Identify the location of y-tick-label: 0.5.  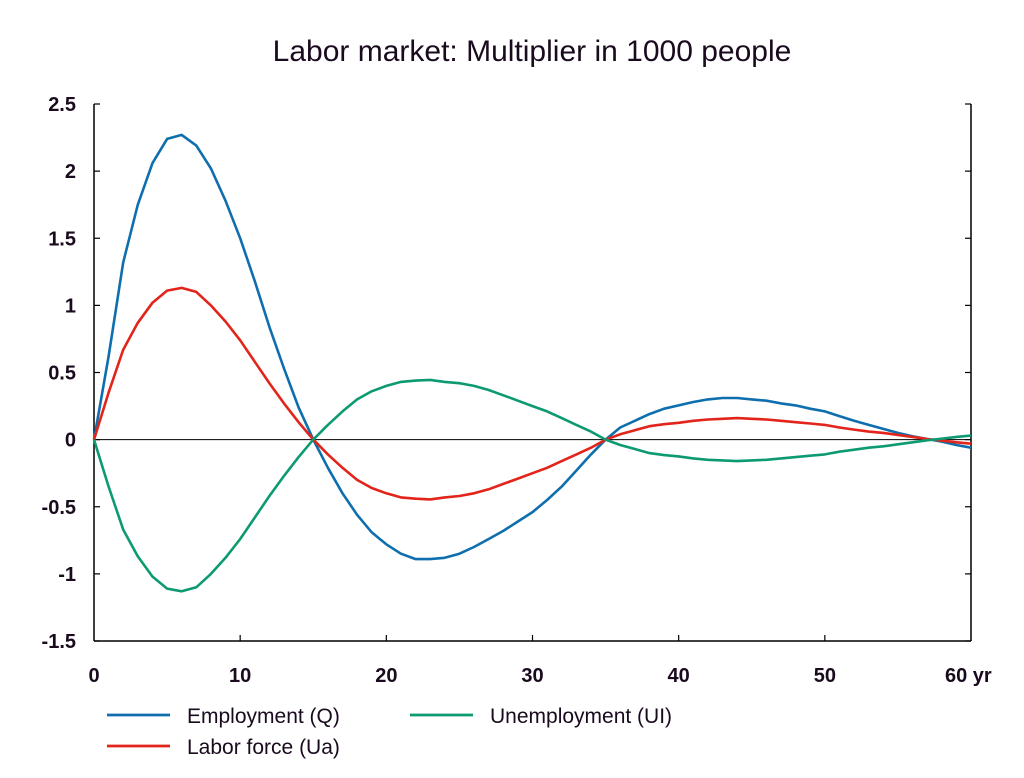
(62, 374).